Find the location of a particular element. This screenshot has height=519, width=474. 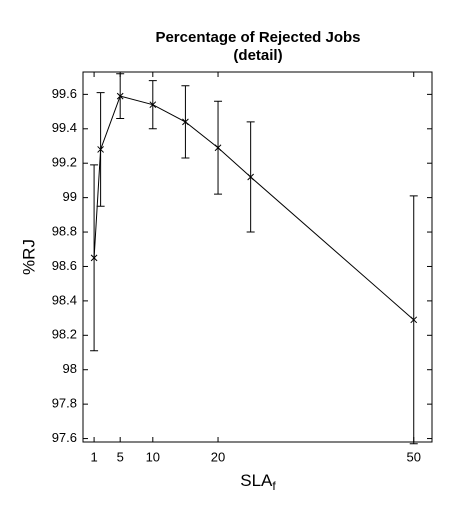

y-tick-label: 99.2 is located at coordinates (64, 162).